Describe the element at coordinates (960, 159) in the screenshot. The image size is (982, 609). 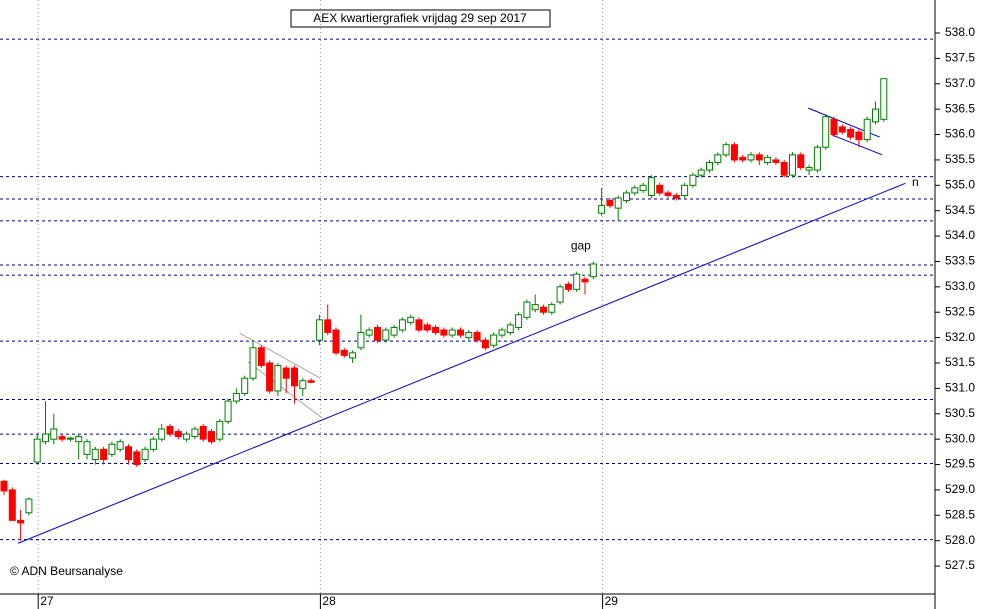
I see `y-tick-label: 535.5` at that location.